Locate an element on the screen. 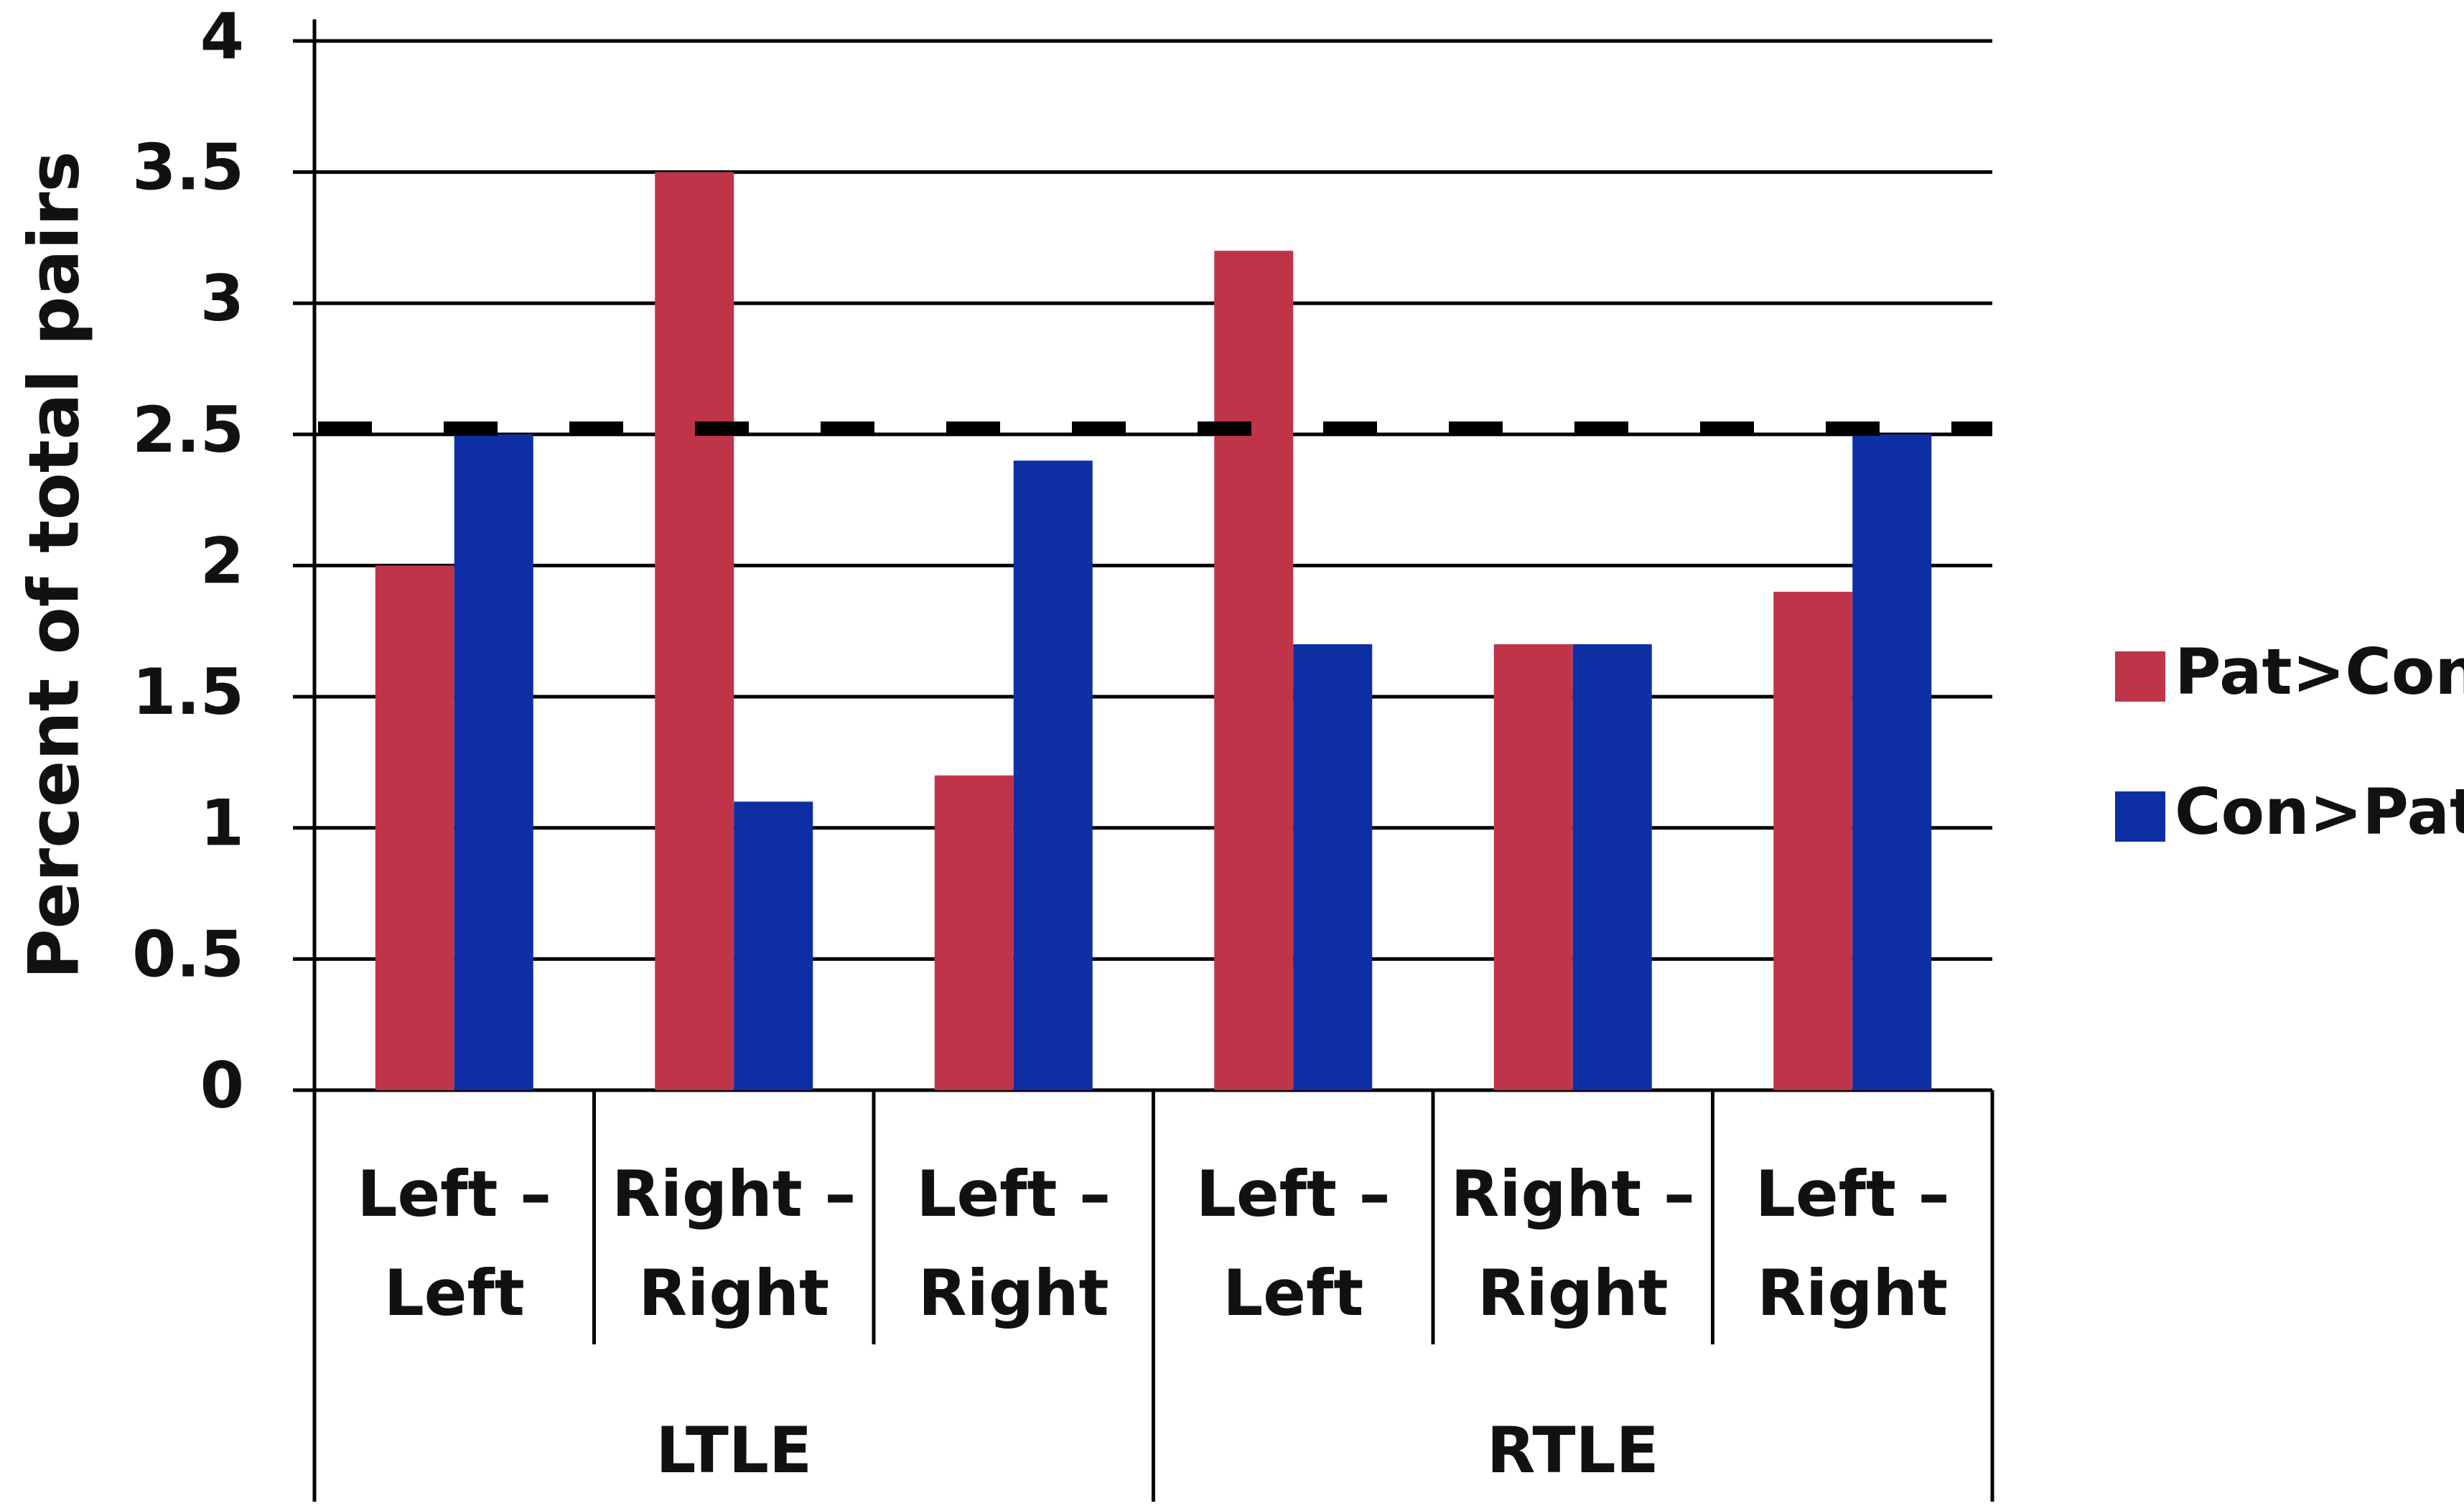 The width and height of the screenshot is (2464, 1511). group-label: LTLE is located at coordinates (733, 1450).